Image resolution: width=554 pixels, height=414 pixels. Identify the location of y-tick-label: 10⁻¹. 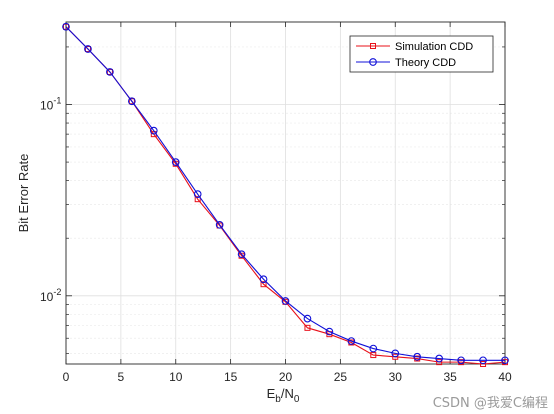
(50, 104).